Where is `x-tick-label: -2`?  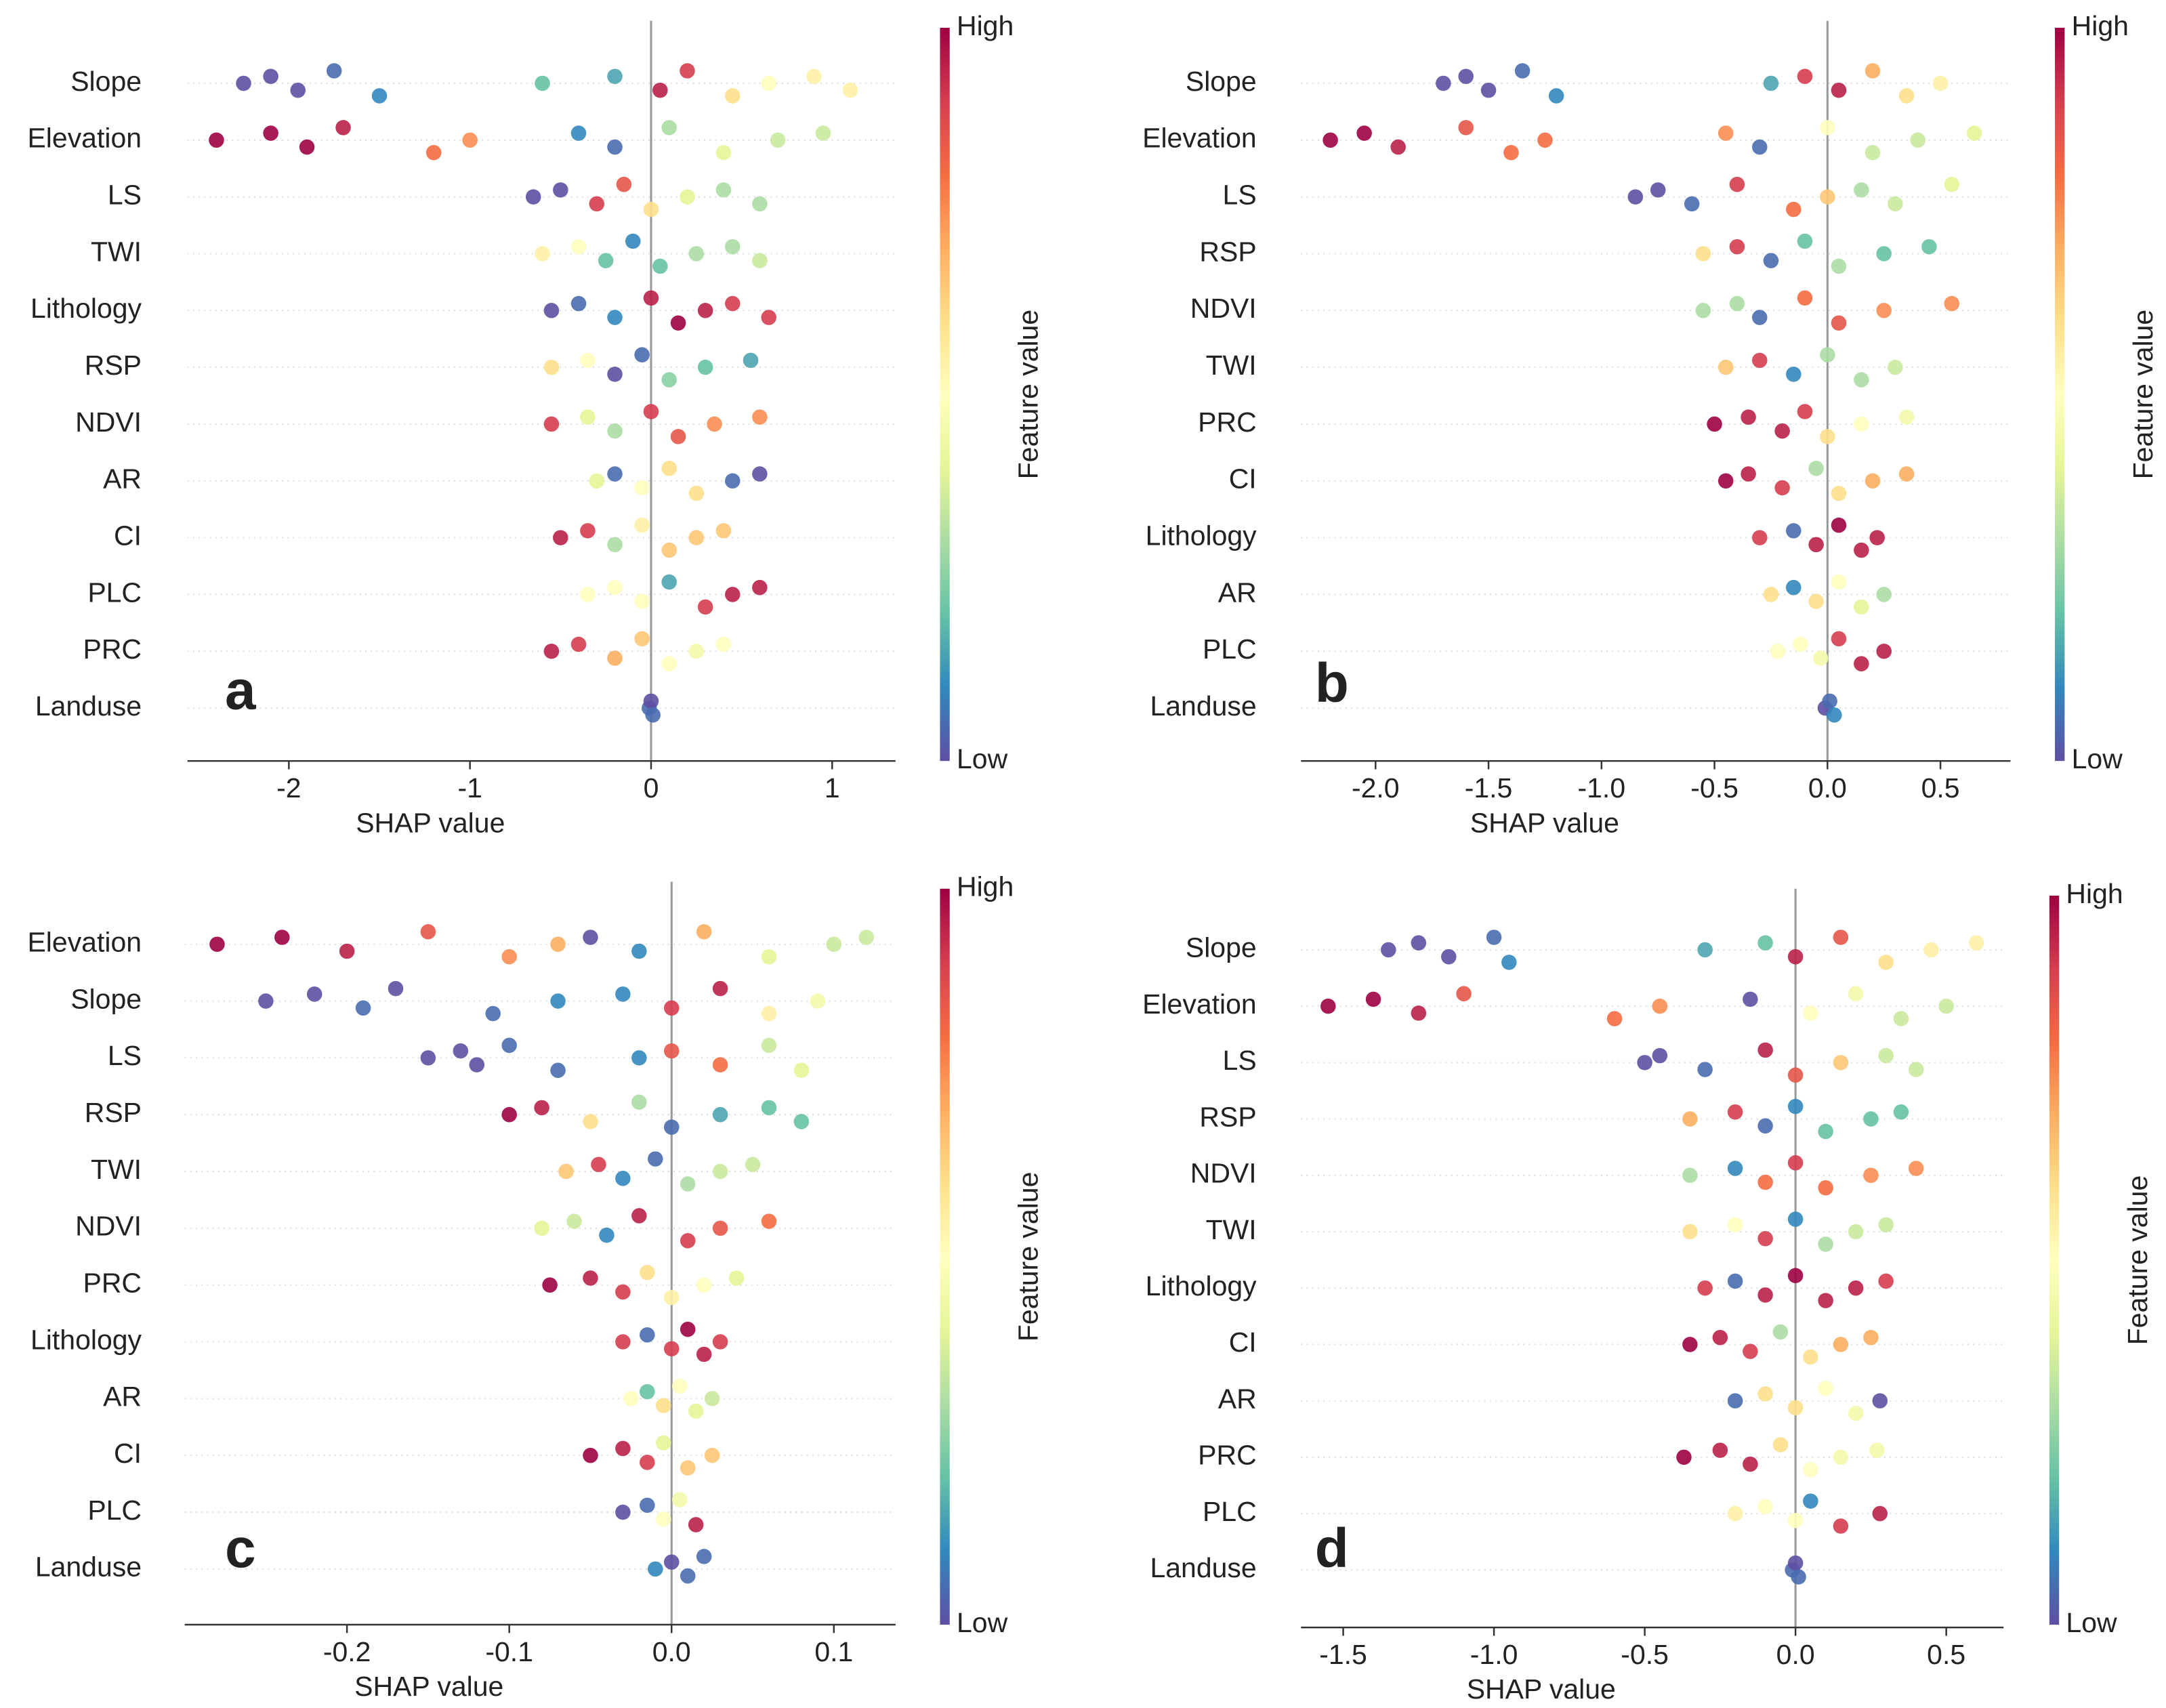 x-tick-label: -2 is located at coordinates (288, 788).